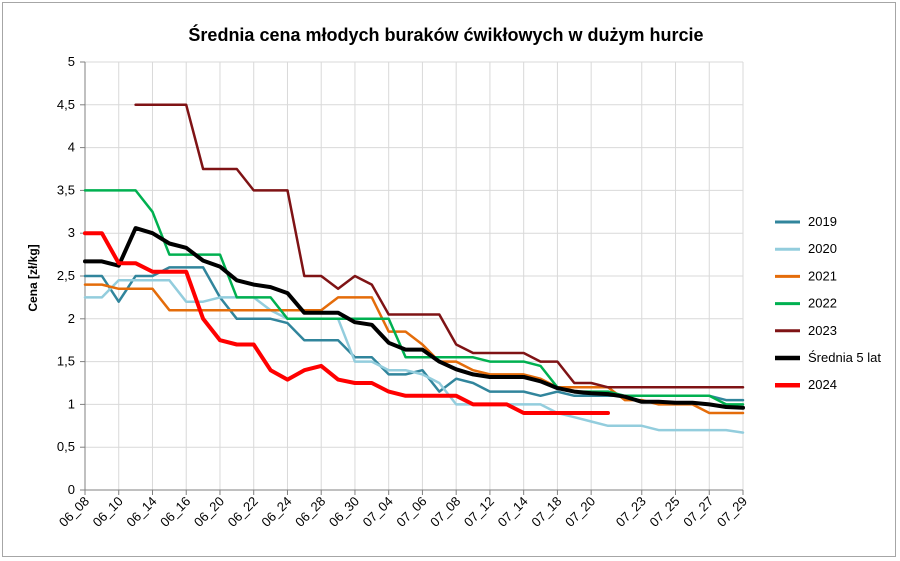 This screenshot has width=900, height=561. Describe the element at coordinates (580, 512) in the screenshot. I see `x-tick-label: 07_20` at that location.